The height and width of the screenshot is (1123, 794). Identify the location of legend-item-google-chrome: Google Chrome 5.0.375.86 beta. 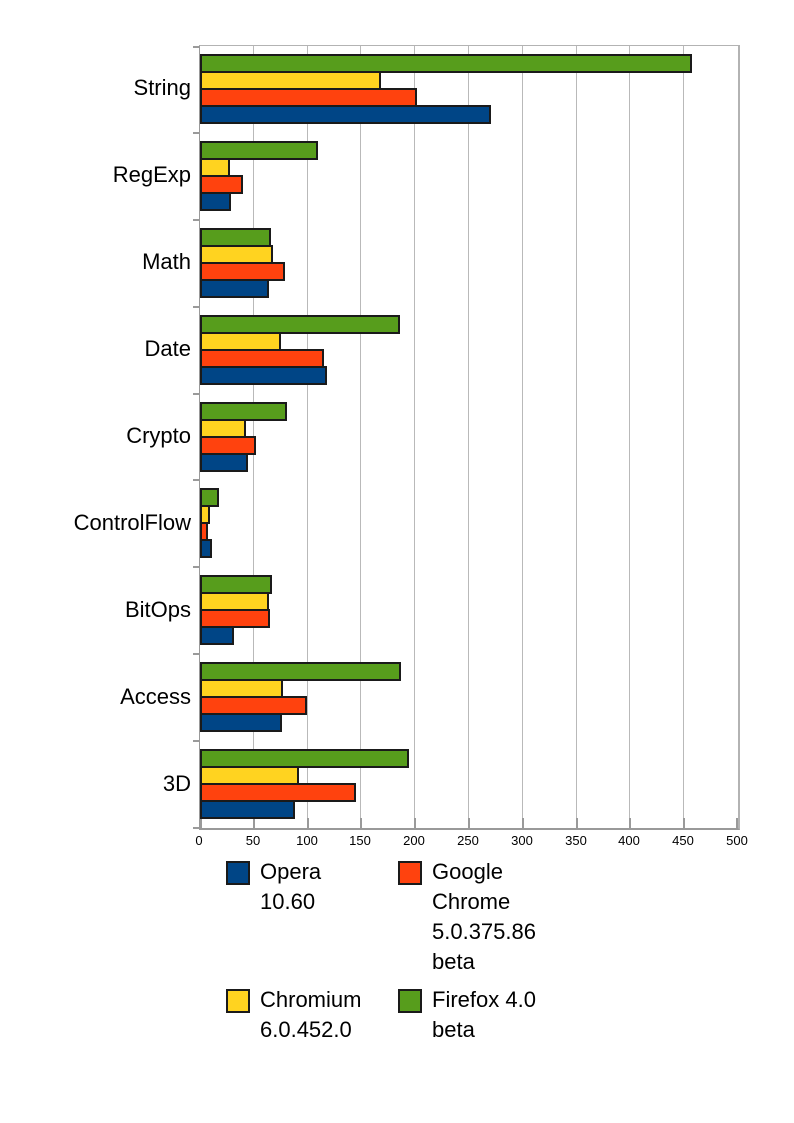
(485, 917).